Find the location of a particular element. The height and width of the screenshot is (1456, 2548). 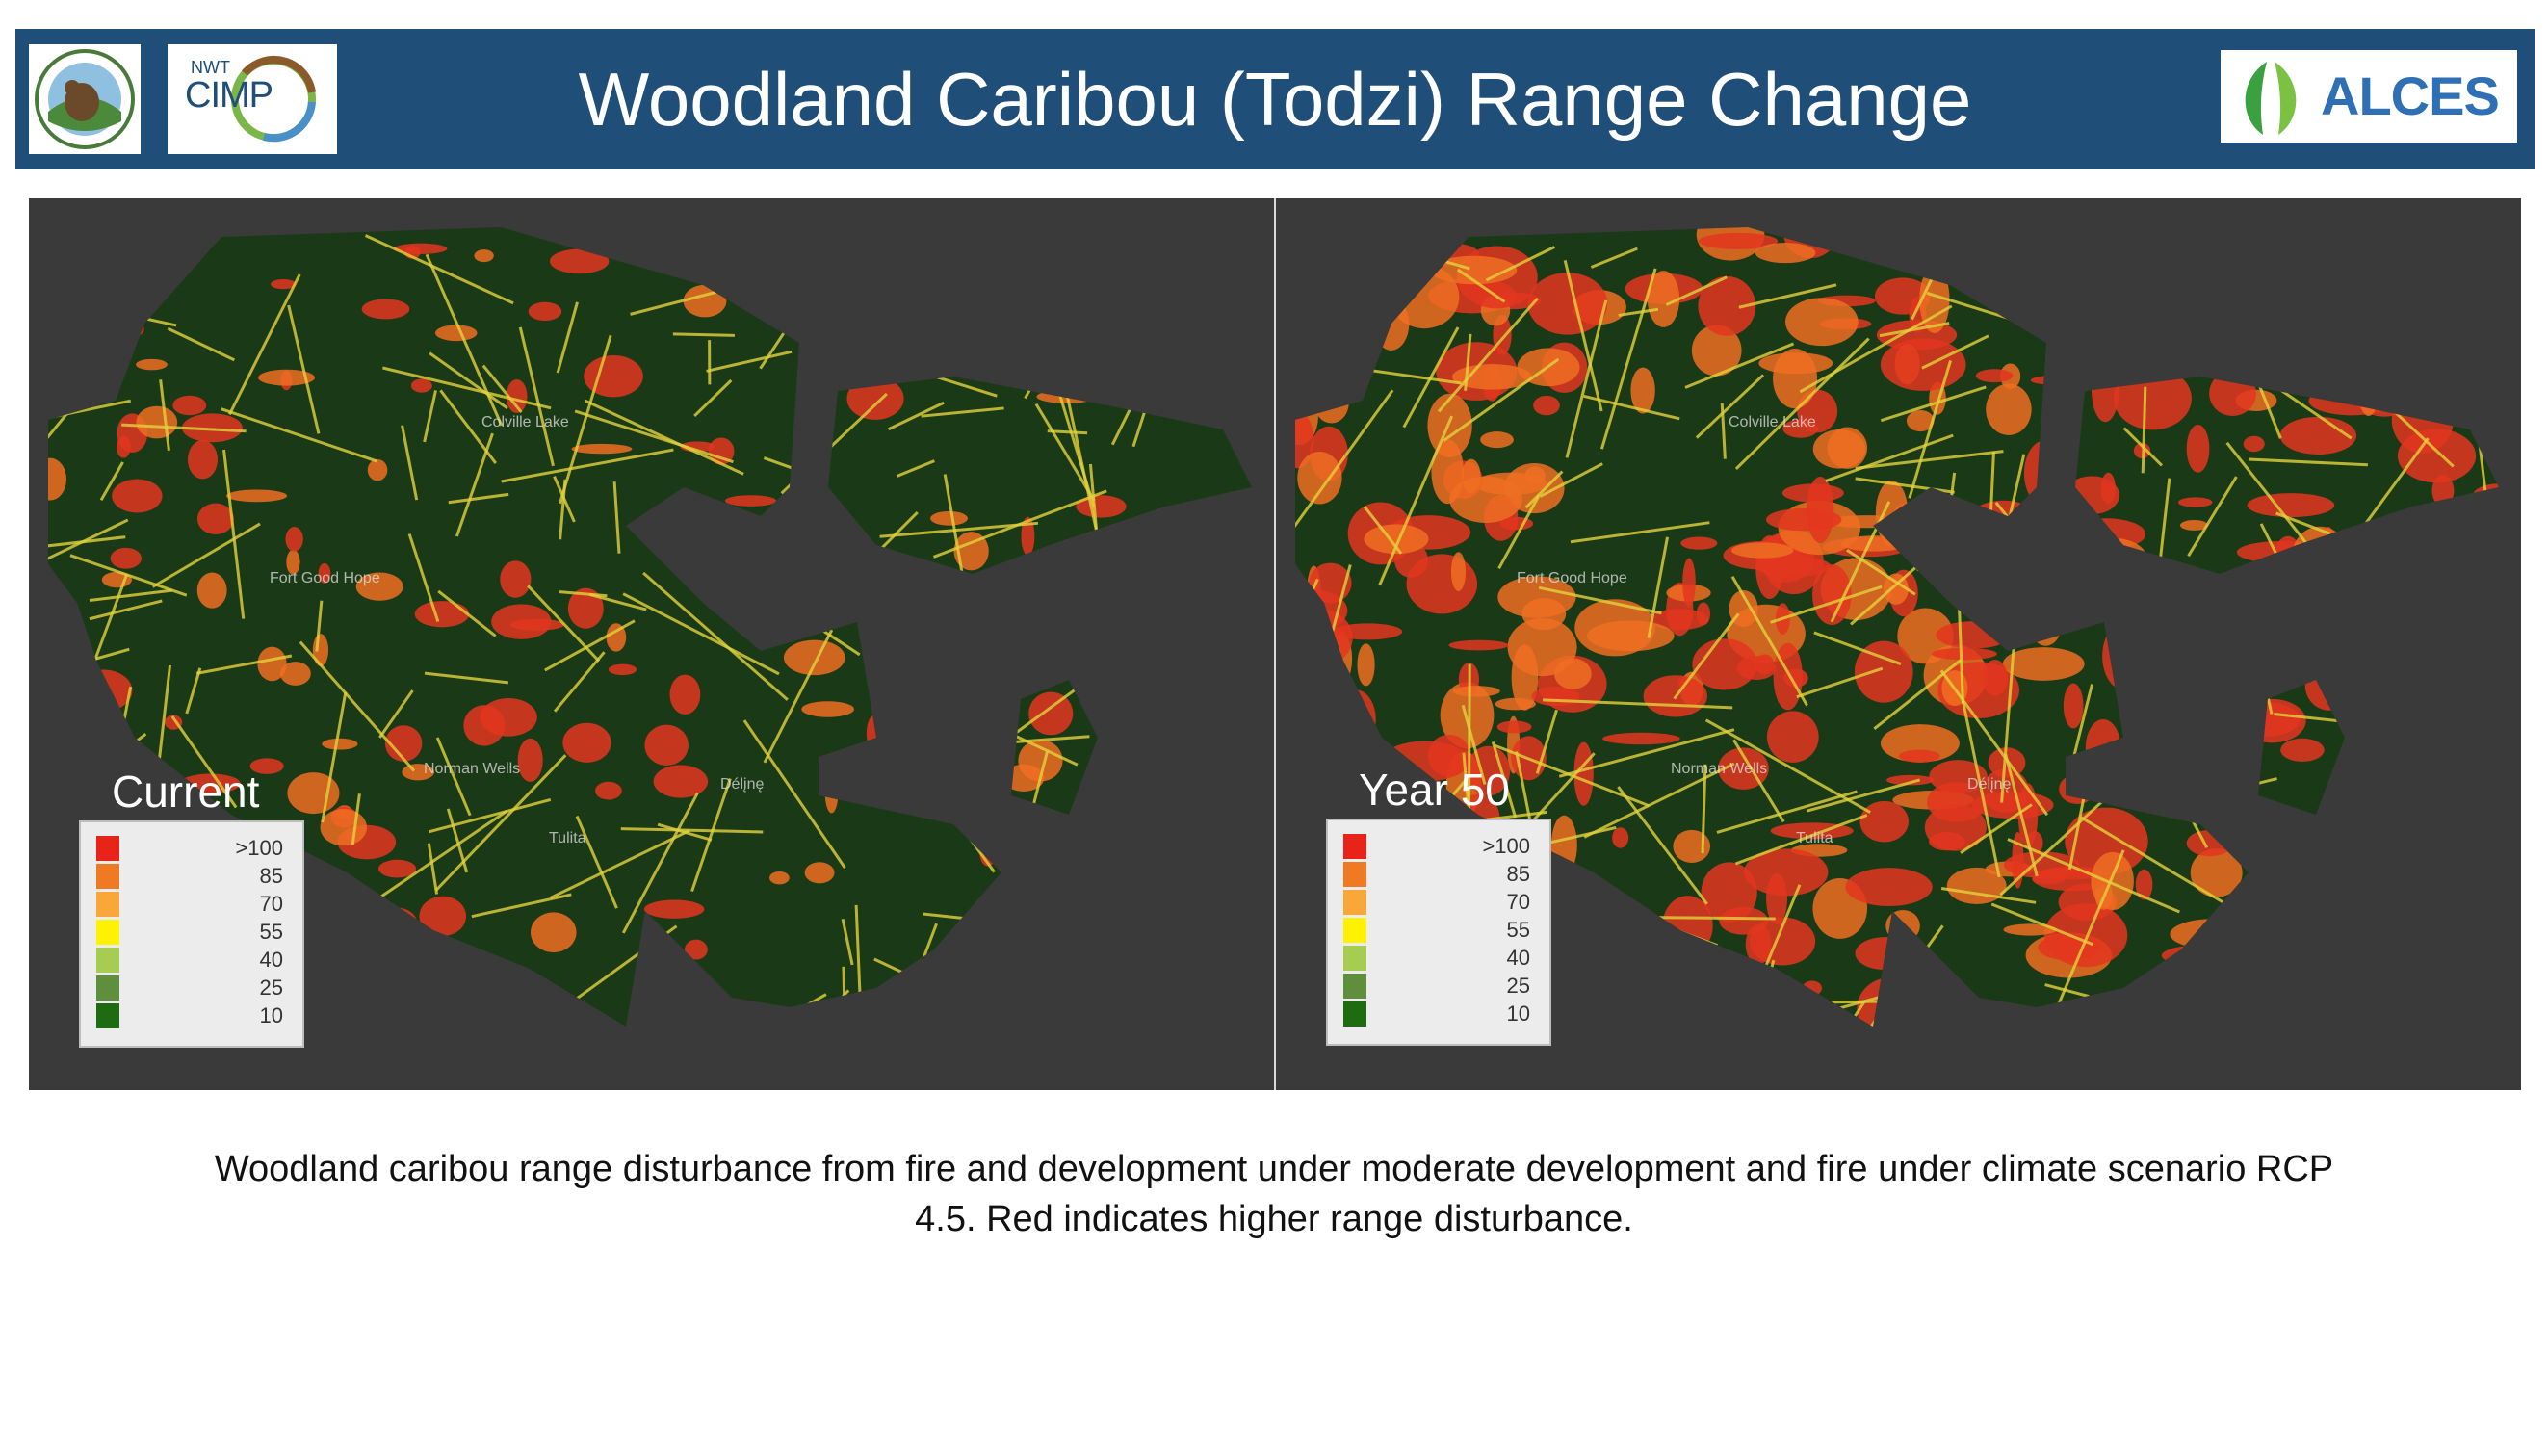

page-title: Woodland Caribou (Todzi) Range Change is located at coordinates (1275, 99).